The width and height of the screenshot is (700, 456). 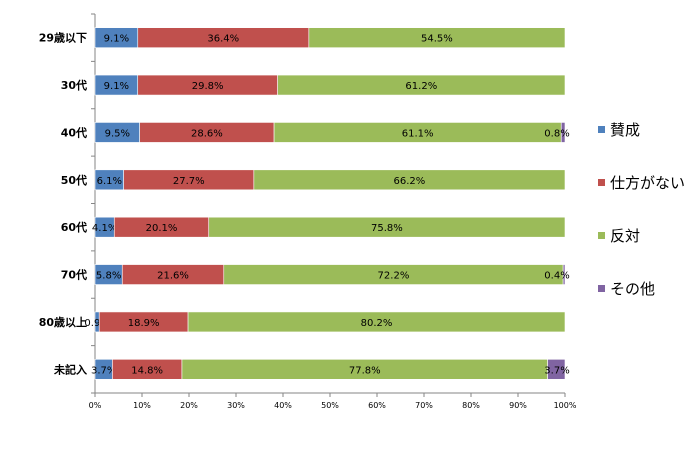 I want to click on x-tick-label: 30%, so click(x=236, y=405).